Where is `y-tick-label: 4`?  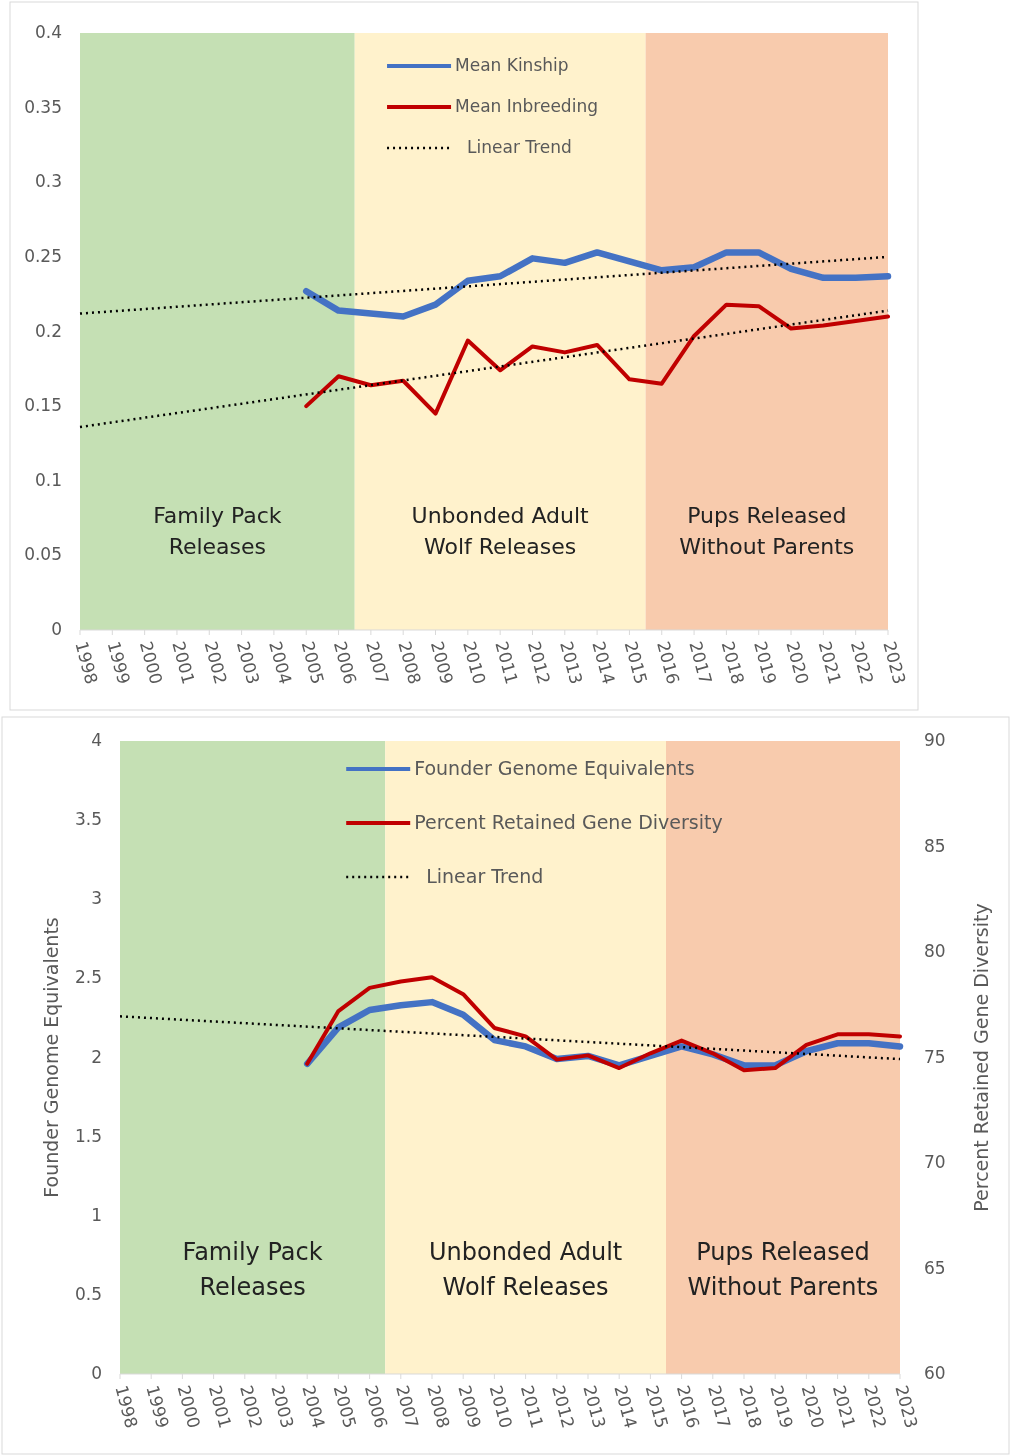 y-tick-label: 4 is located at coordinates (96, 740).